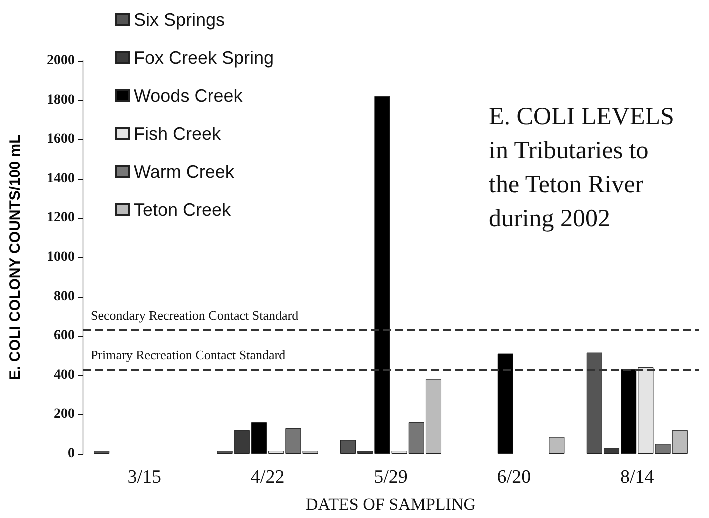 This screenshot has height=518, width=709. Describe the element at coordinates (61, 218) in the screenshot. I see `y-tick-label: 1200` at that location.